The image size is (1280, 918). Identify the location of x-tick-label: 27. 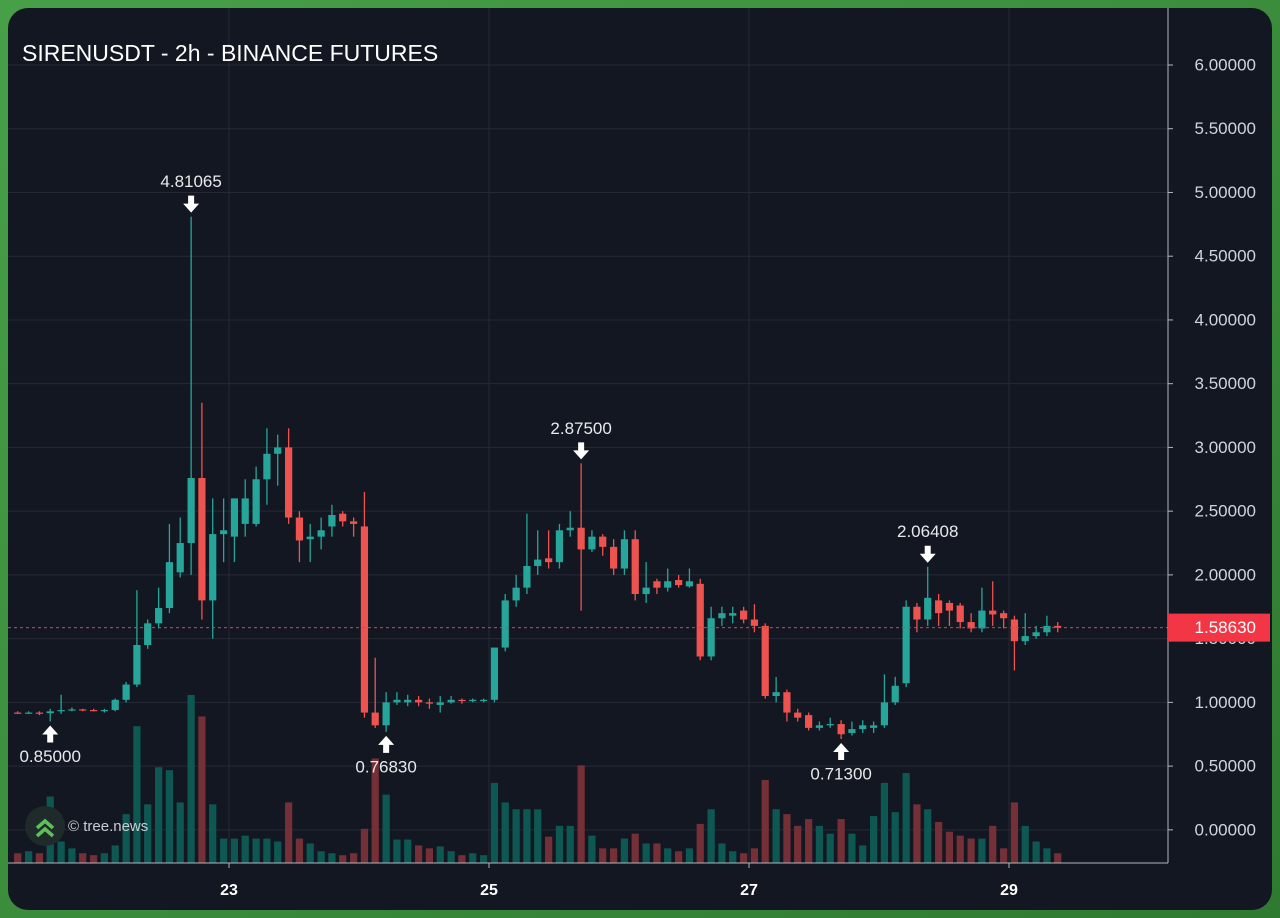
(749, 890).